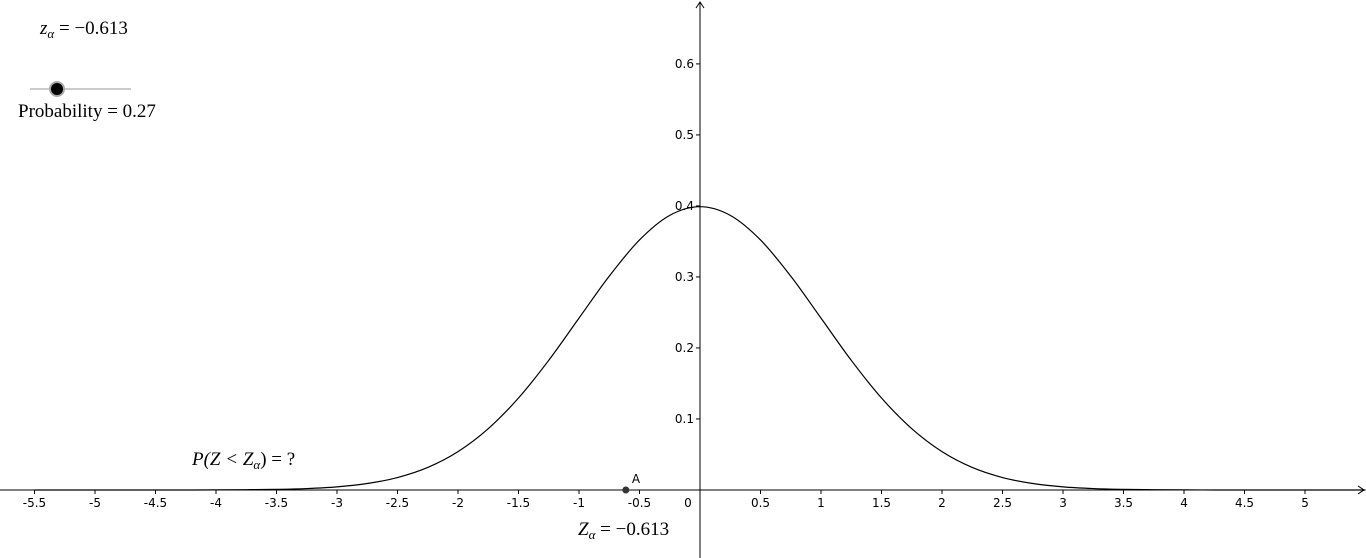 The image size is (1366, 558). I want to click on y-tick-label: 0.6, so click(684, 64).